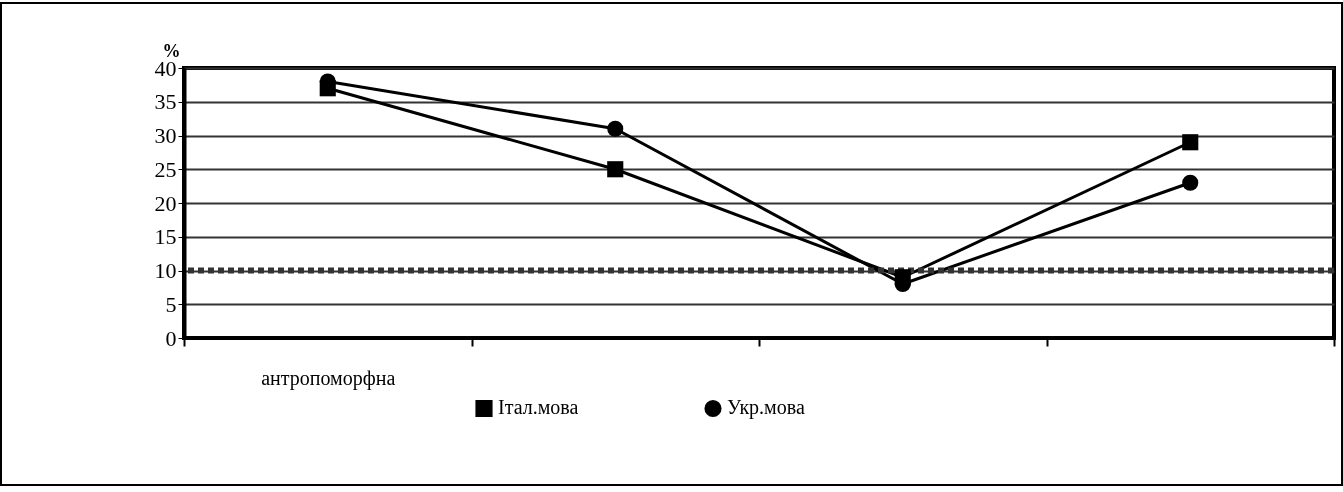  Describe the element at coordinates (171, 338) in the screenshot. I see `y-tick-label: 0` at that location.